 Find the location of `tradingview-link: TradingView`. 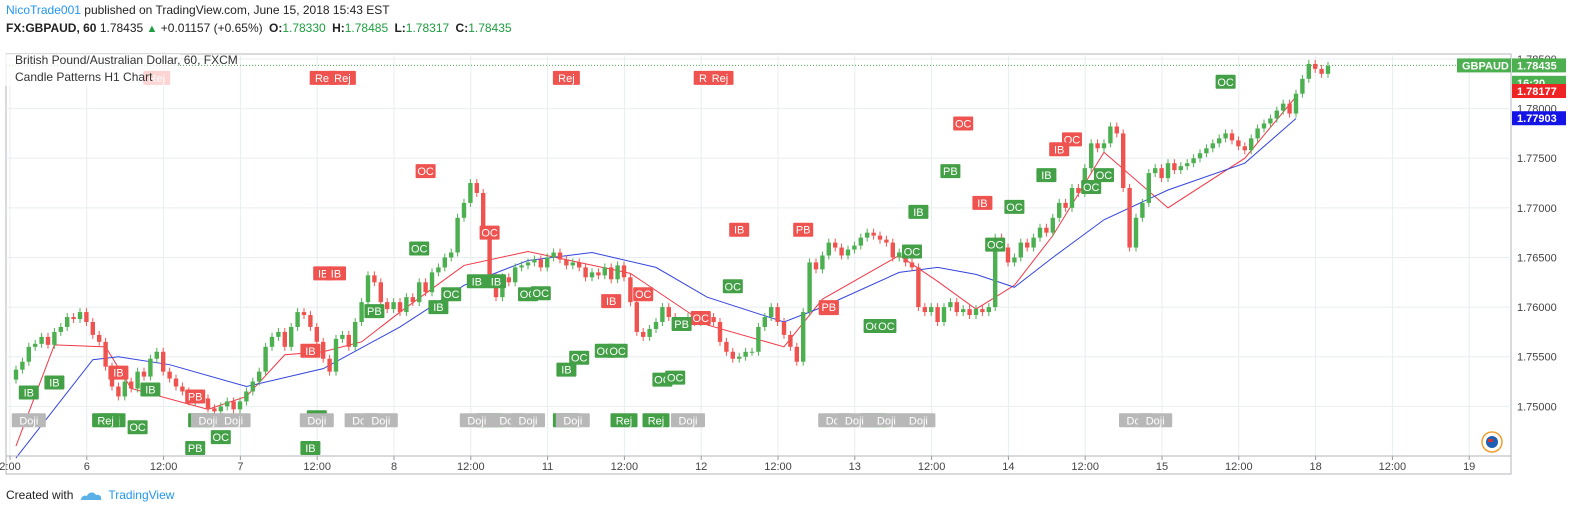

tradingview-link: TradingView is located at coordinates (126, 495).